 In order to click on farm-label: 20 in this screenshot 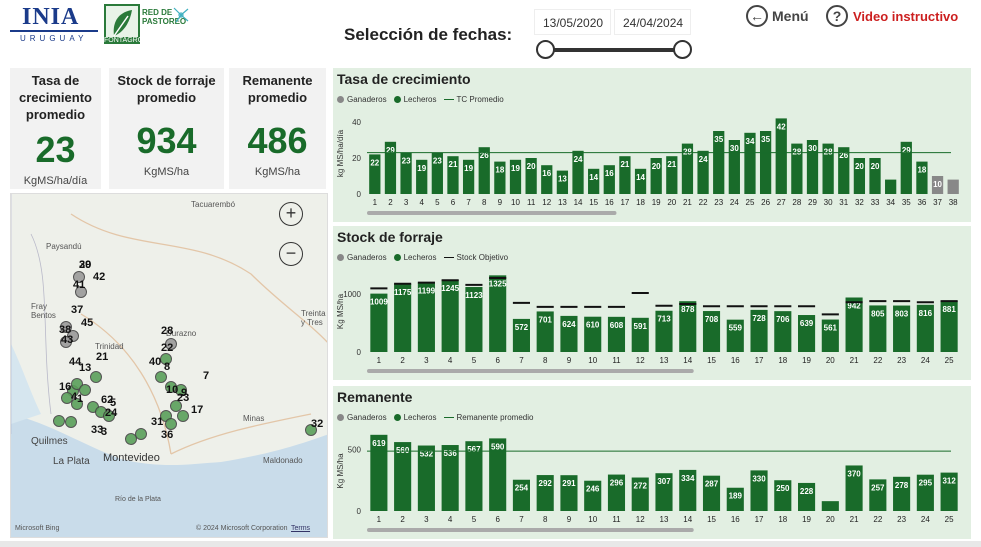, I will do `click(85, 265)`.